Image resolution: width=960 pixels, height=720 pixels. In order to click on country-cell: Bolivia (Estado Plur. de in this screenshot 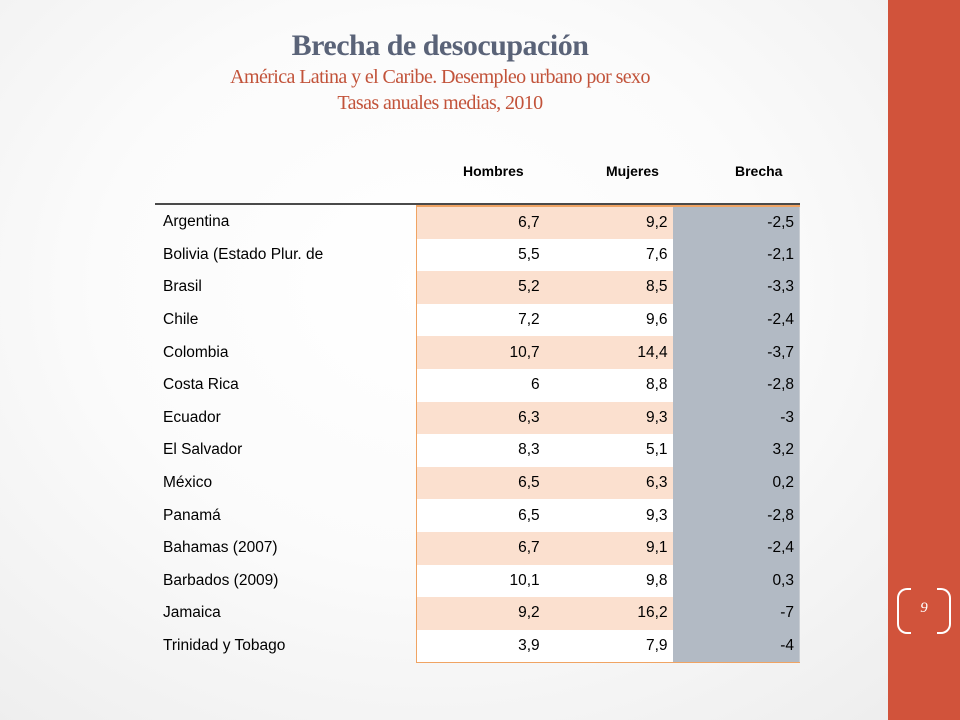, I will do `click(243, 254)`.